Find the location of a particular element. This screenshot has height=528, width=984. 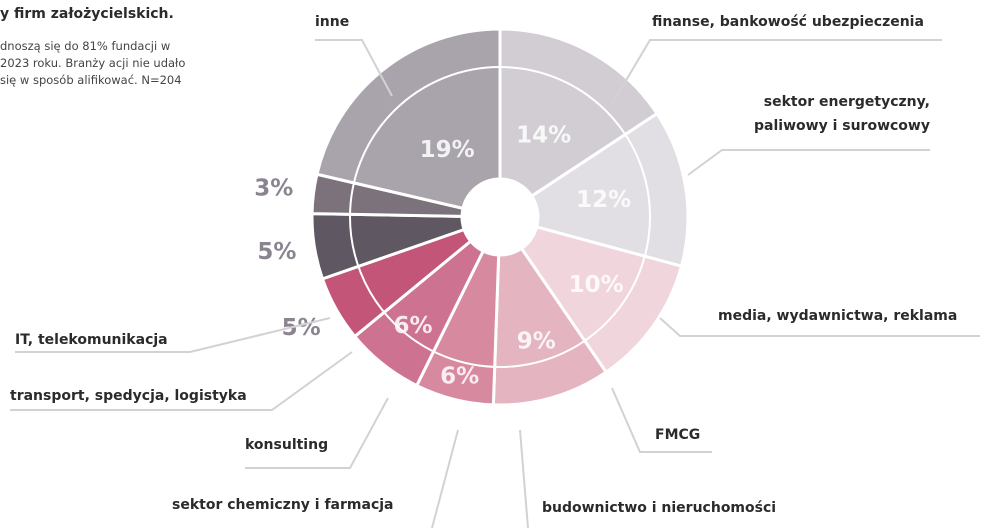

category-label: finanse, bankowość ubezpieczenia is located at coordinates (788, 22).